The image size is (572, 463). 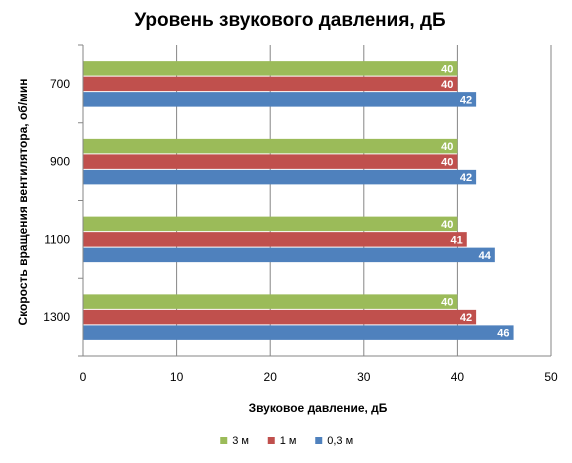 I want to click on y-tick-label: 1100, so click(x=57, y=239).